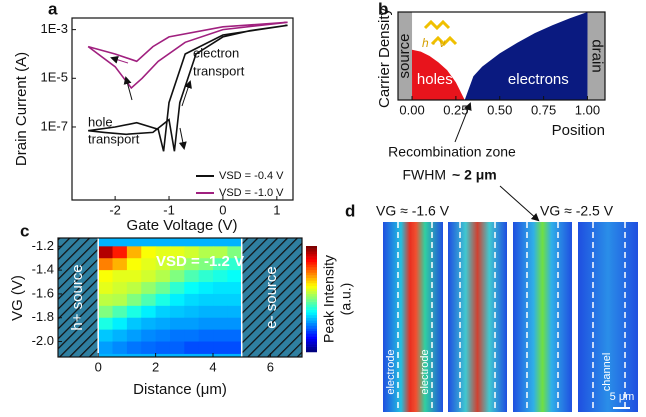 This screenshot has height=417, width=646. Describe the element at coordinates (100, 121) in the screenshot. I see `annotation: hole` at that location.